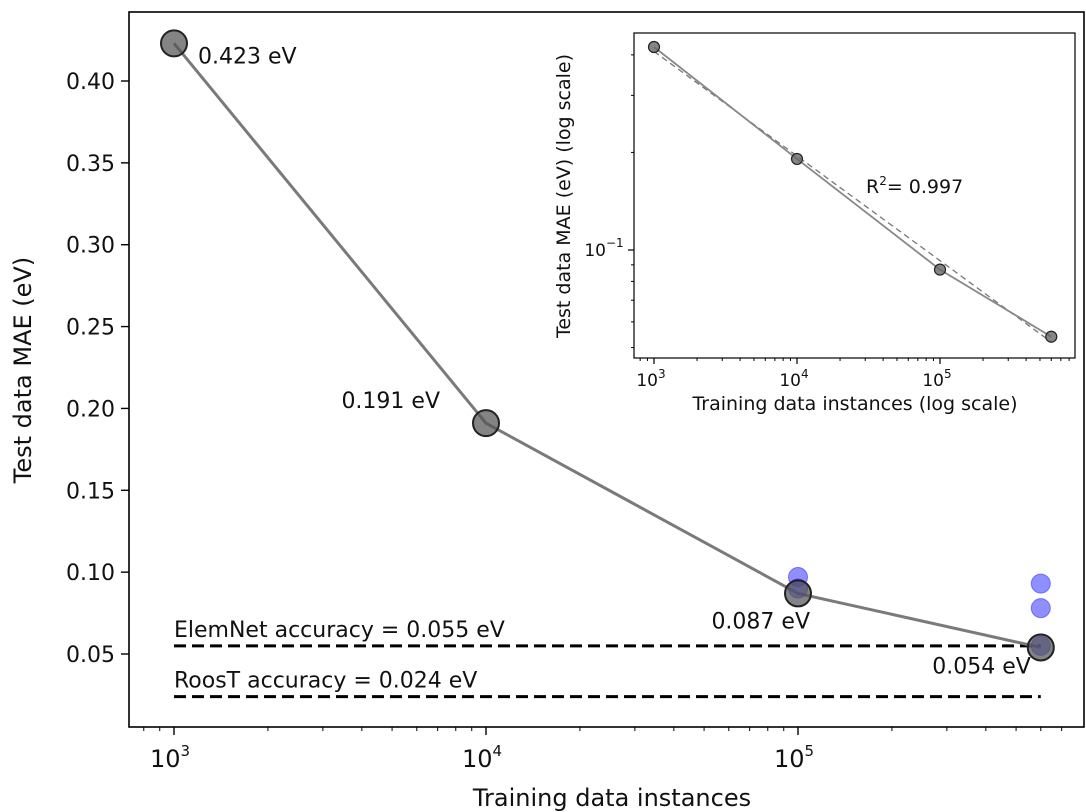 The image size is (1086, 812). I want to click on x-tick-label-exponent: 5, so click(810, 751).